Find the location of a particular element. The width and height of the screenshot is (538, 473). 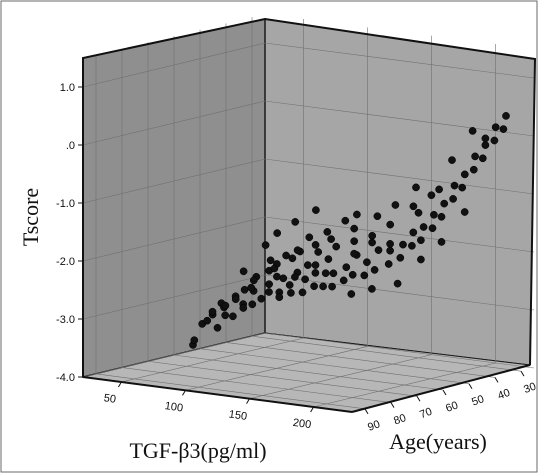

z-tick-label-3: -2.0 is located at coordinates (65, 262).